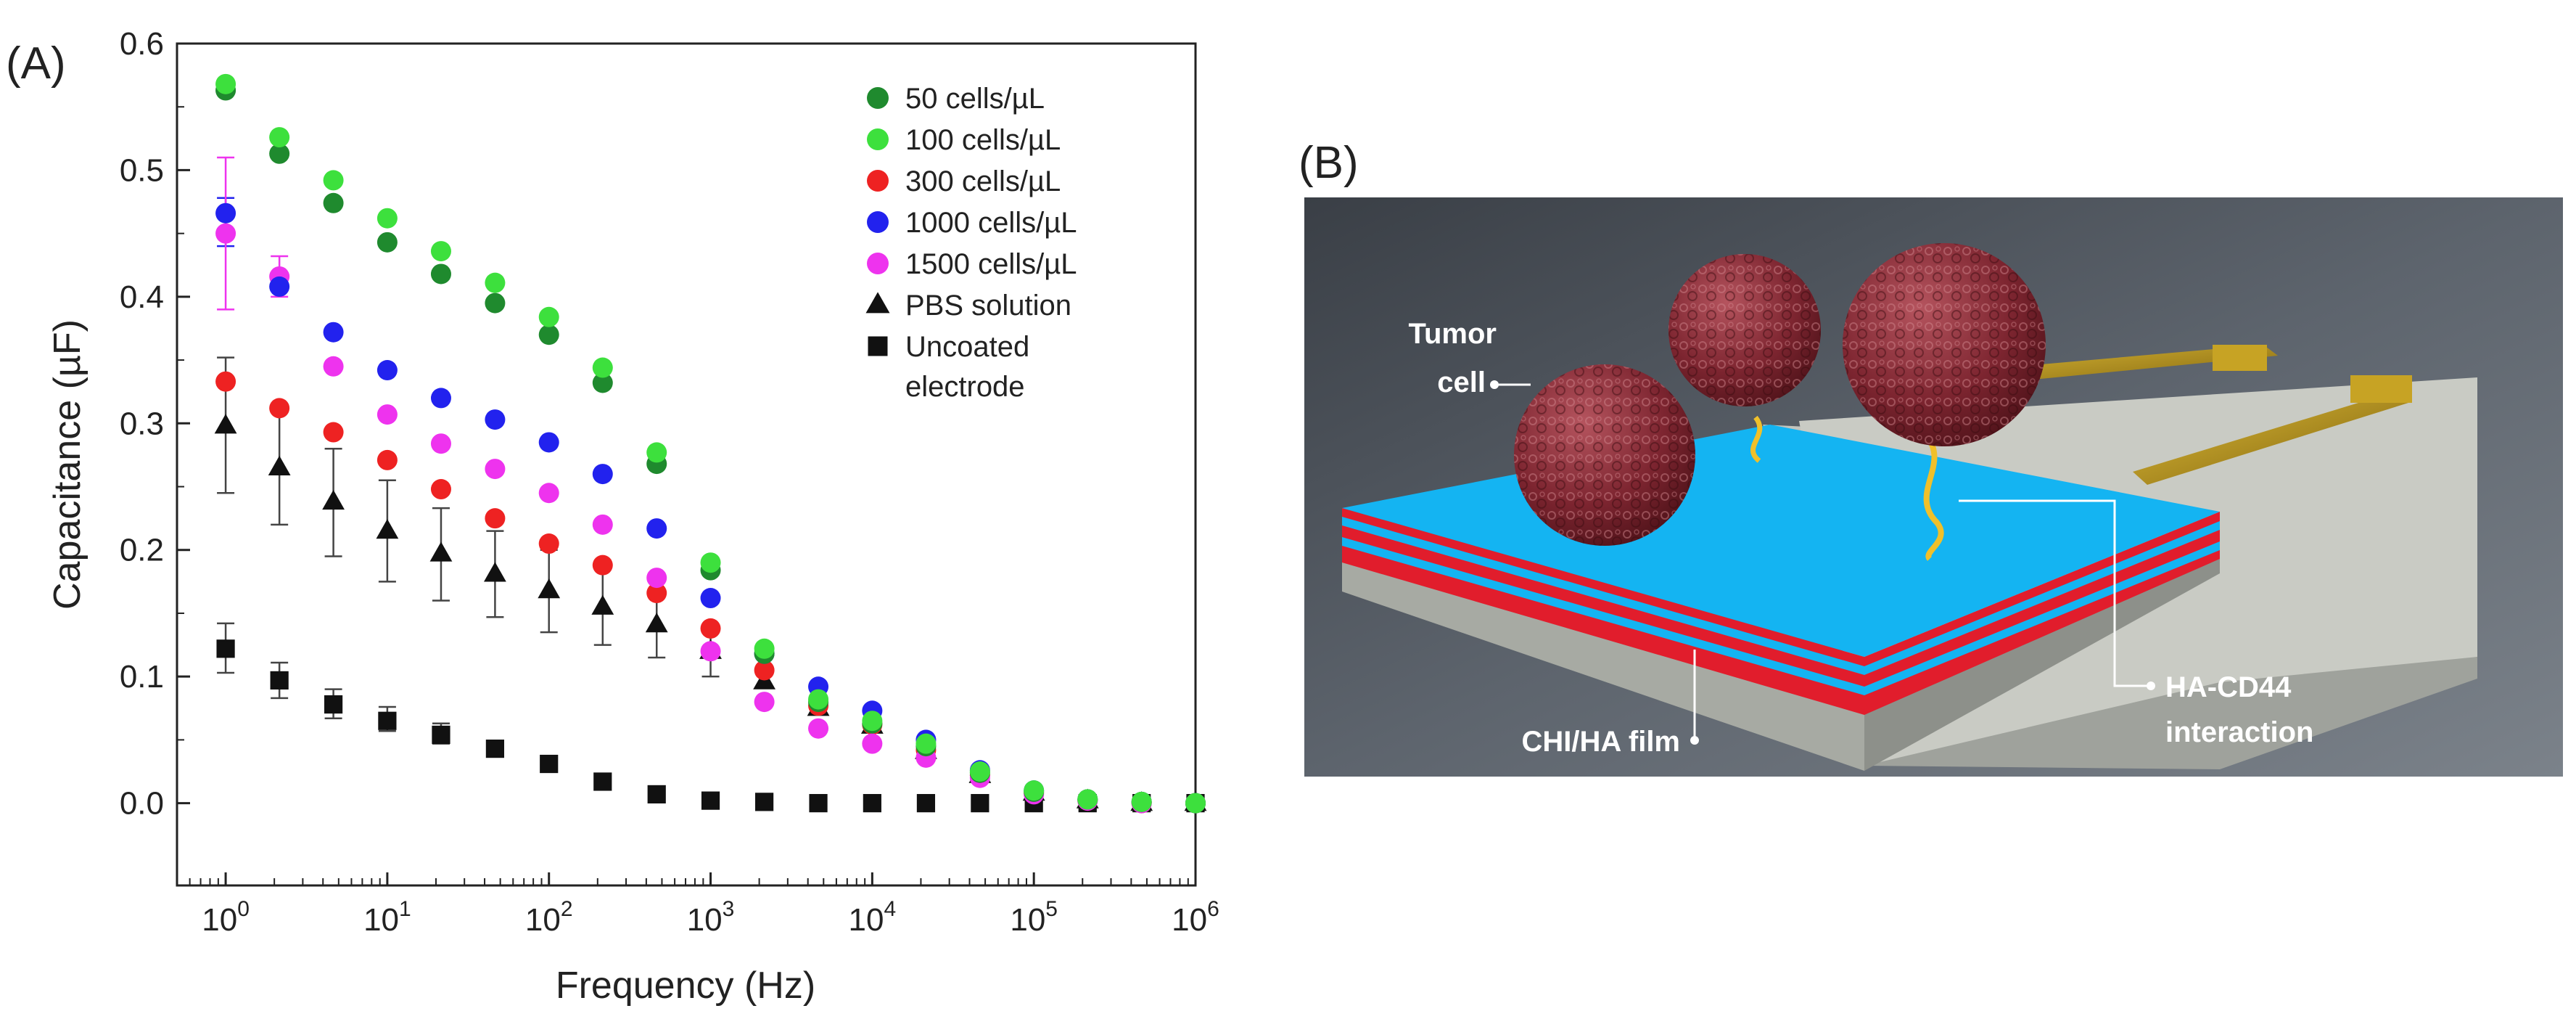 Image resolution: width=2576 pixels, height=1019 pixels. Describe the element at coordinates (142, 551) in the screenshot. I see `y-tick-label: 0.2` at that location.